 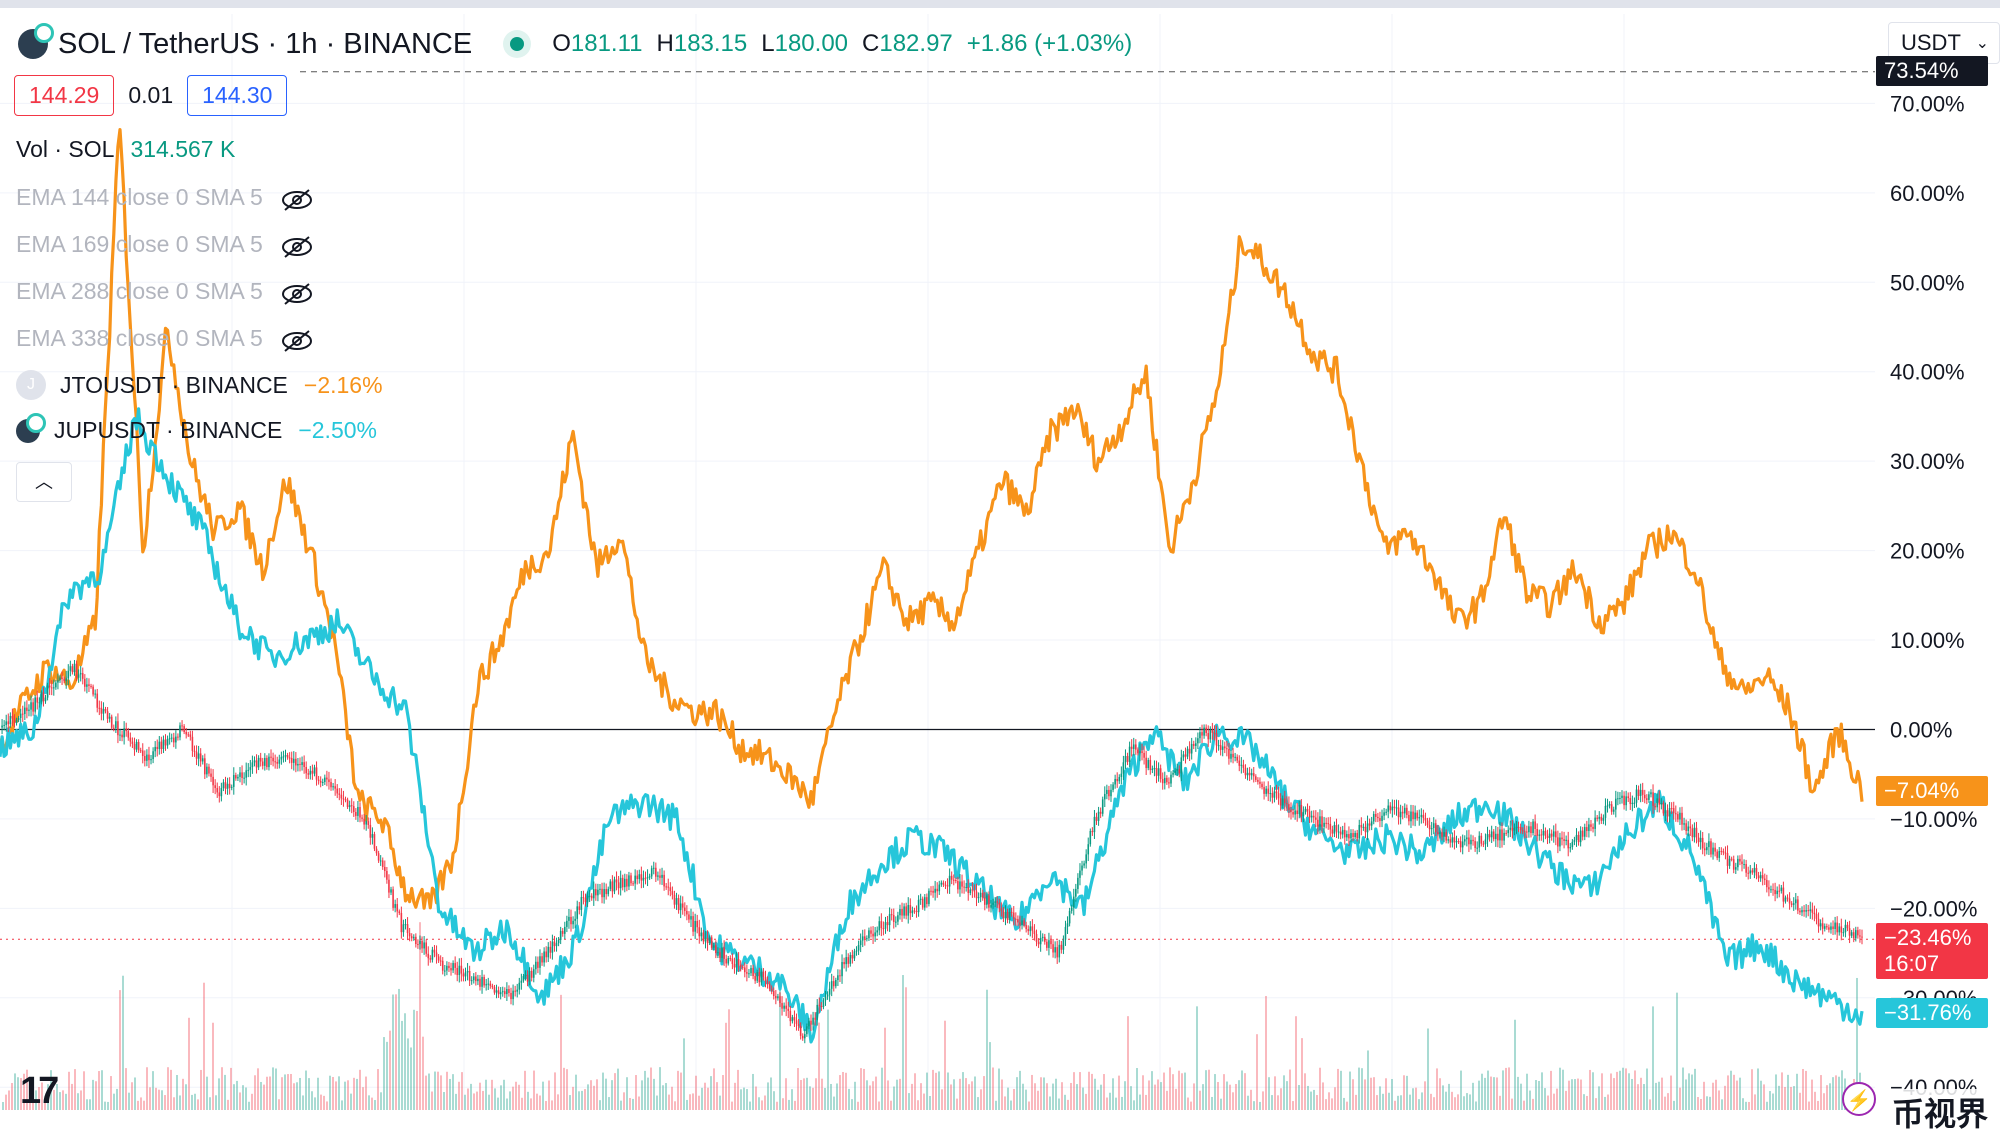 I want to click on open-label: O, so click(x=561, y=43).